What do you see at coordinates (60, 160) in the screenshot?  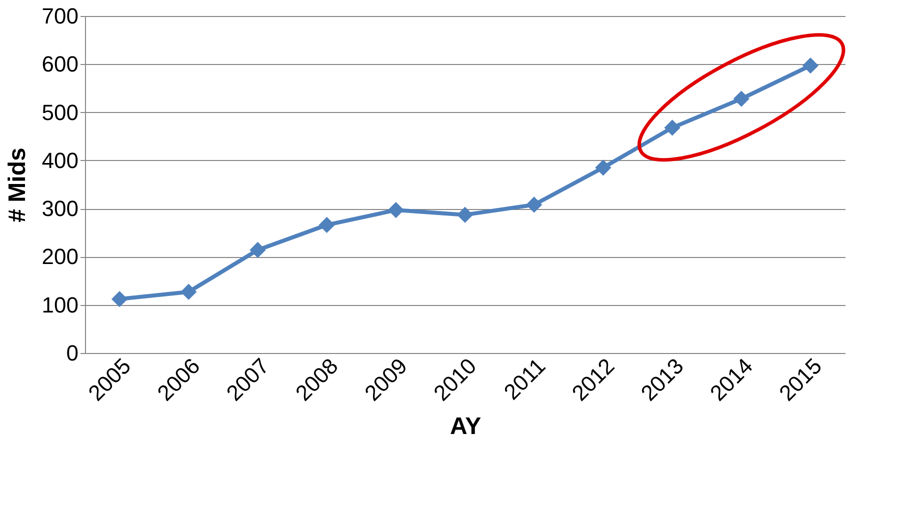 I see `y-tick-label: 400` at bounding box center [60, 160].